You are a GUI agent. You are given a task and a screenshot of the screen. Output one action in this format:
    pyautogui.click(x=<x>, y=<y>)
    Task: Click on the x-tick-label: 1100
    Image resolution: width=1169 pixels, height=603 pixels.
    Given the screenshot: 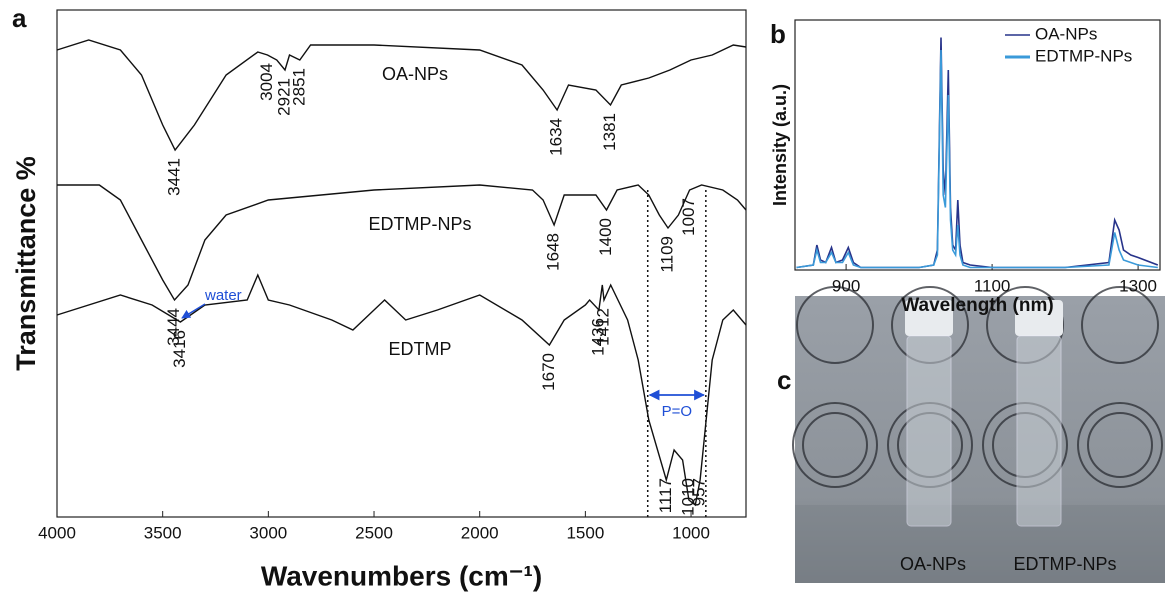 What is the action you would take?
    pyautogui.click(x=992, y=285)
    